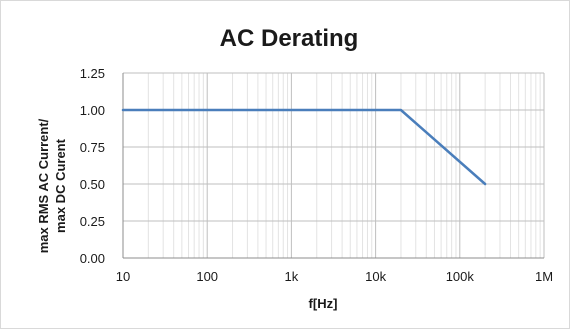 The image size is (570, 329). What do you see at coordinates (92, 166) in the screenshot?
I see `y-tick-labels: 0.00 0.25 0.50 0.75 1.00 1.25` at bounding box center [92, 166].